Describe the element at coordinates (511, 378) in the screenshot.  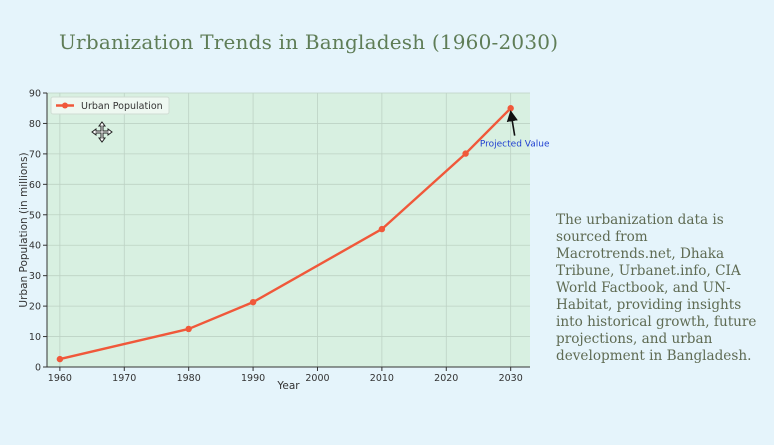
I see `x-tick-label: 2030` at that location.